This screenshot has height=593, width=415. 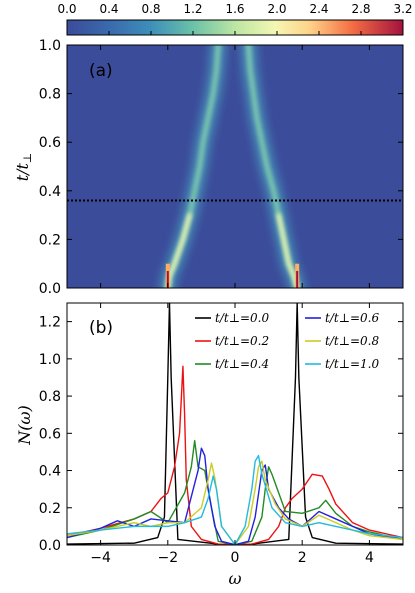 What do you see at coordinates (352, 364) in the screenshot?
I see `legend-label: t/t⊥=1.0` at bounding box center [352, 364].